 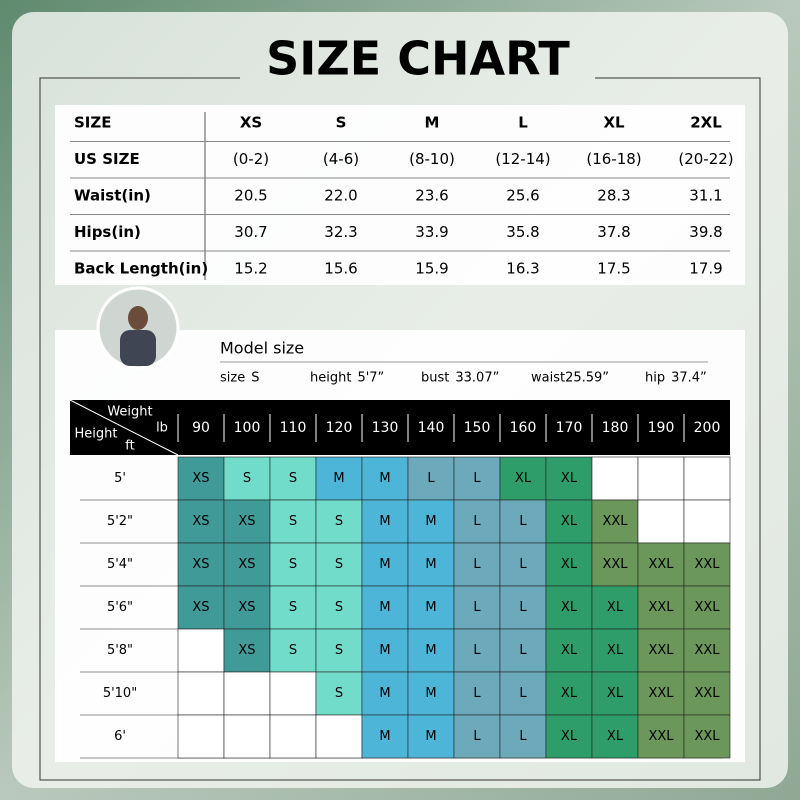 What do you see at coordinates (330, 378) in the screenshot?
I see `detail-label: height` at bounding box center [330, 378].